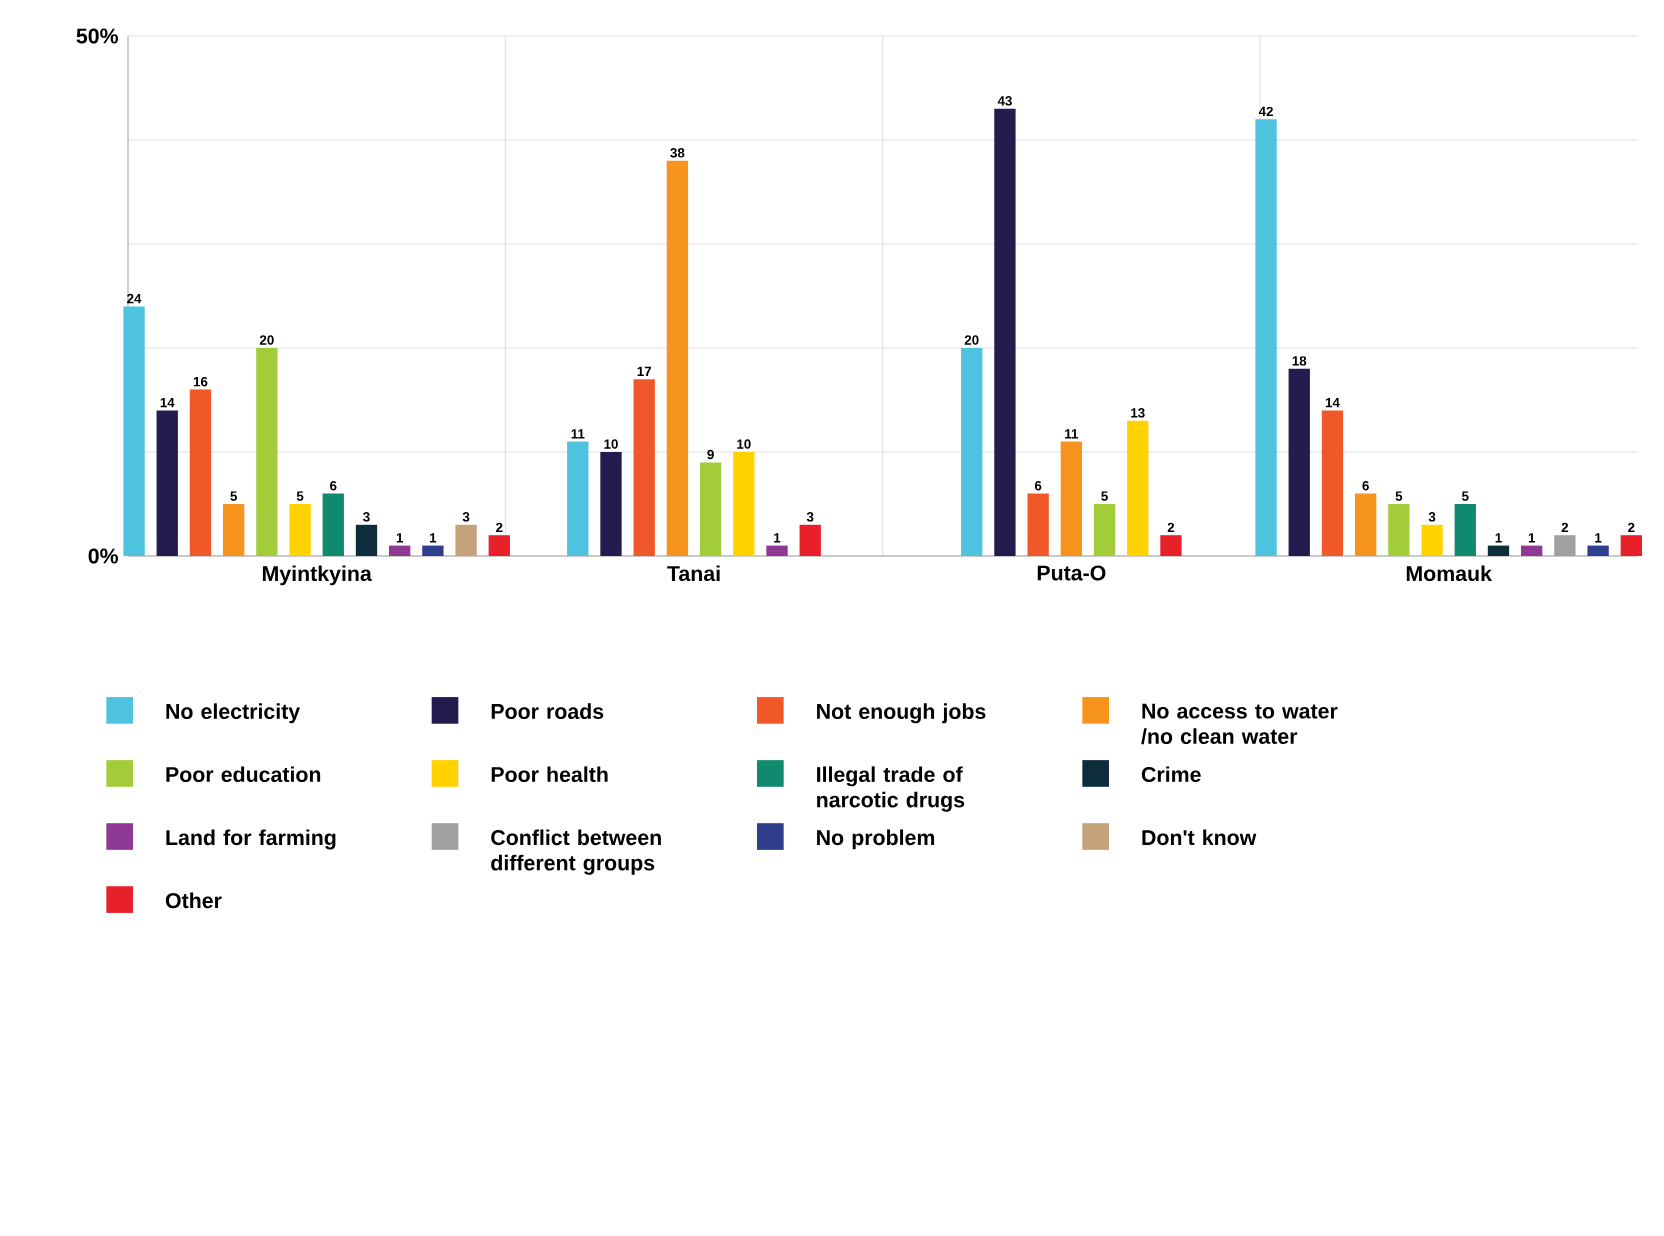  I want to click on legend-label: Poor roads, so click(547, 711).